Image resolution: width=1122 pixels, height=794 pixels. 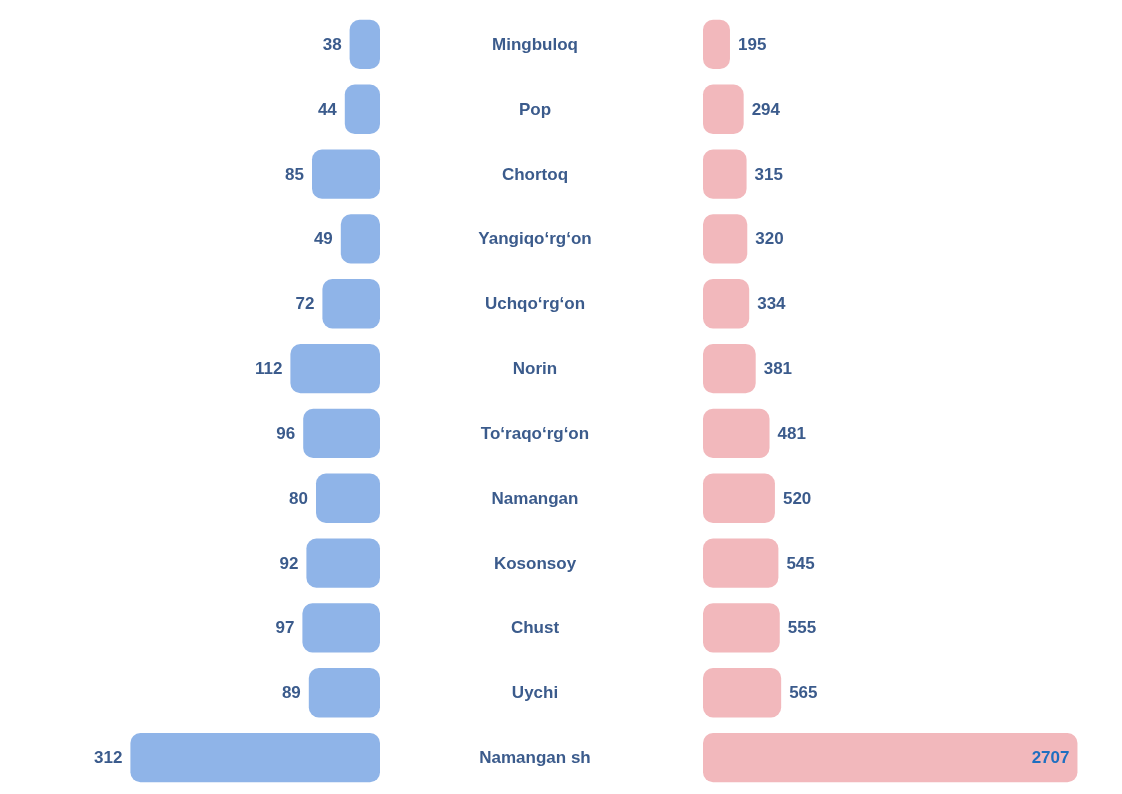 I want to click on data-label: 381, so click(x=778, y=369).